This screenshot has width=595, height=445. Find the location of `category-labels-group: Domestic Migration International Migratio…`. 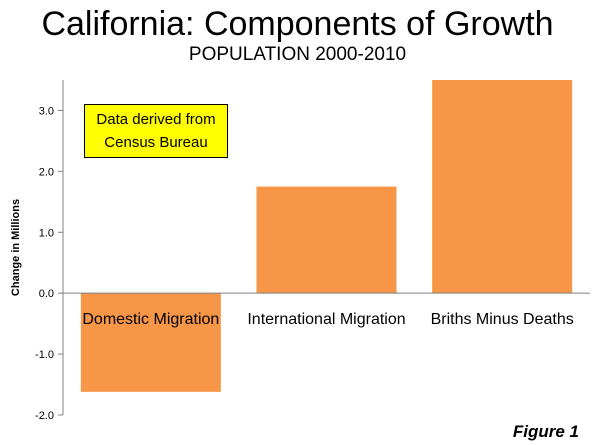

category-labels-group: Domestic Migration International Migratio… is located at coordinates (327, 319).